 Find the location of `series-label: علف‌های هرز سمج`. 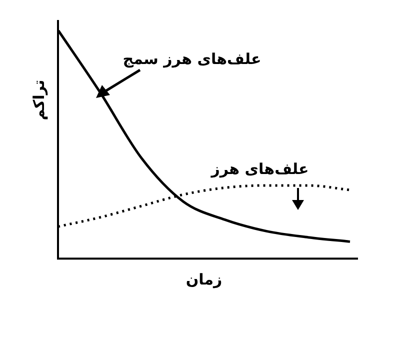

series-label: علف‌های هرز سمج is located at coordinates (192, 59).